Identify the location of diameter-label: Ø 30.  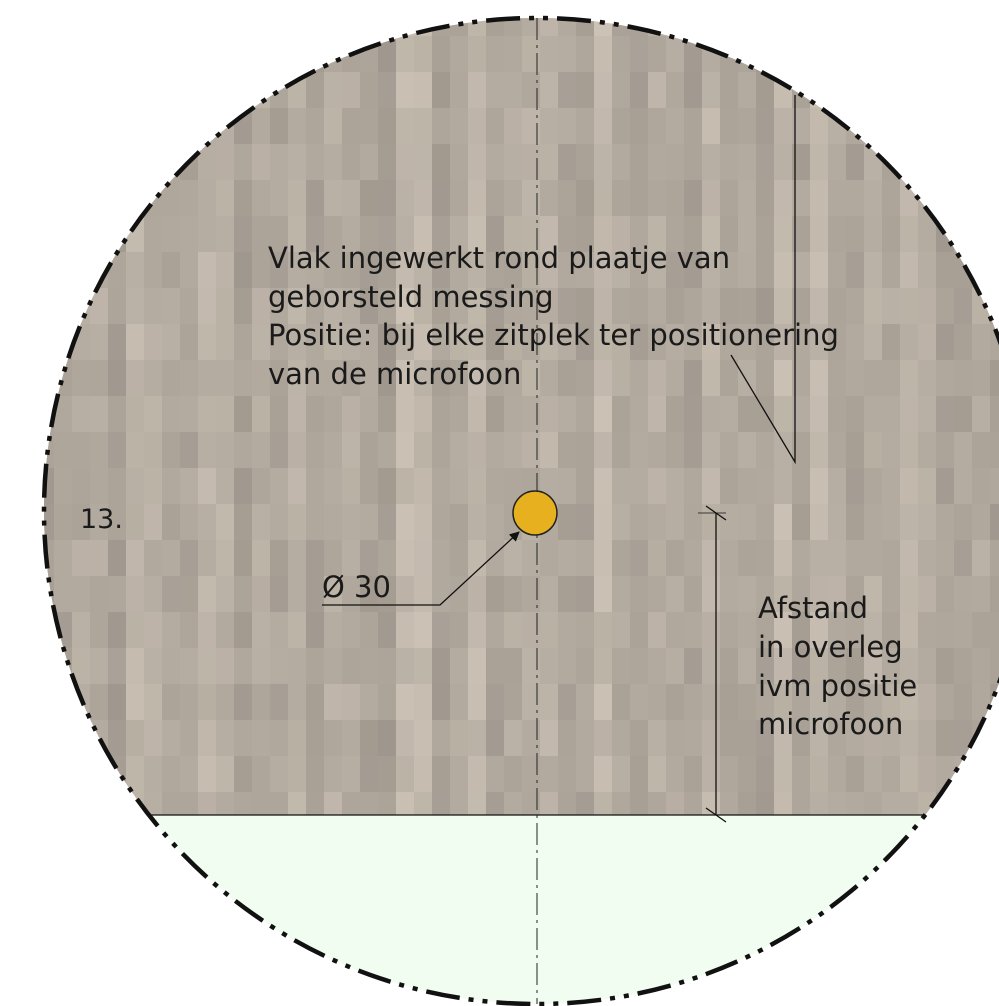
(356, 587).